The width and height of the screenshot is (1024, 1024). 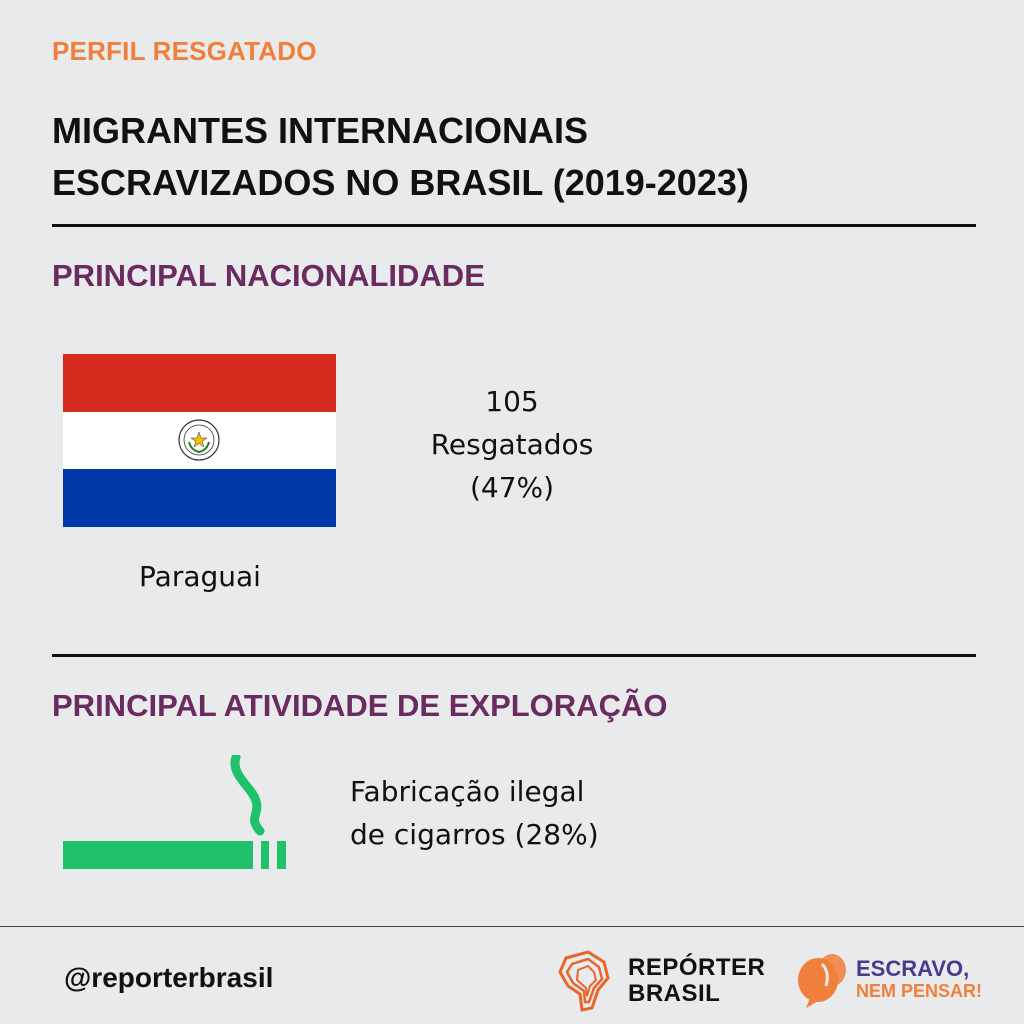 What do you see at coordinates (919, 991) in the screenshot?
I see `logo2-line-2: NEM PENSAR!` at bounding box center [919, 991].